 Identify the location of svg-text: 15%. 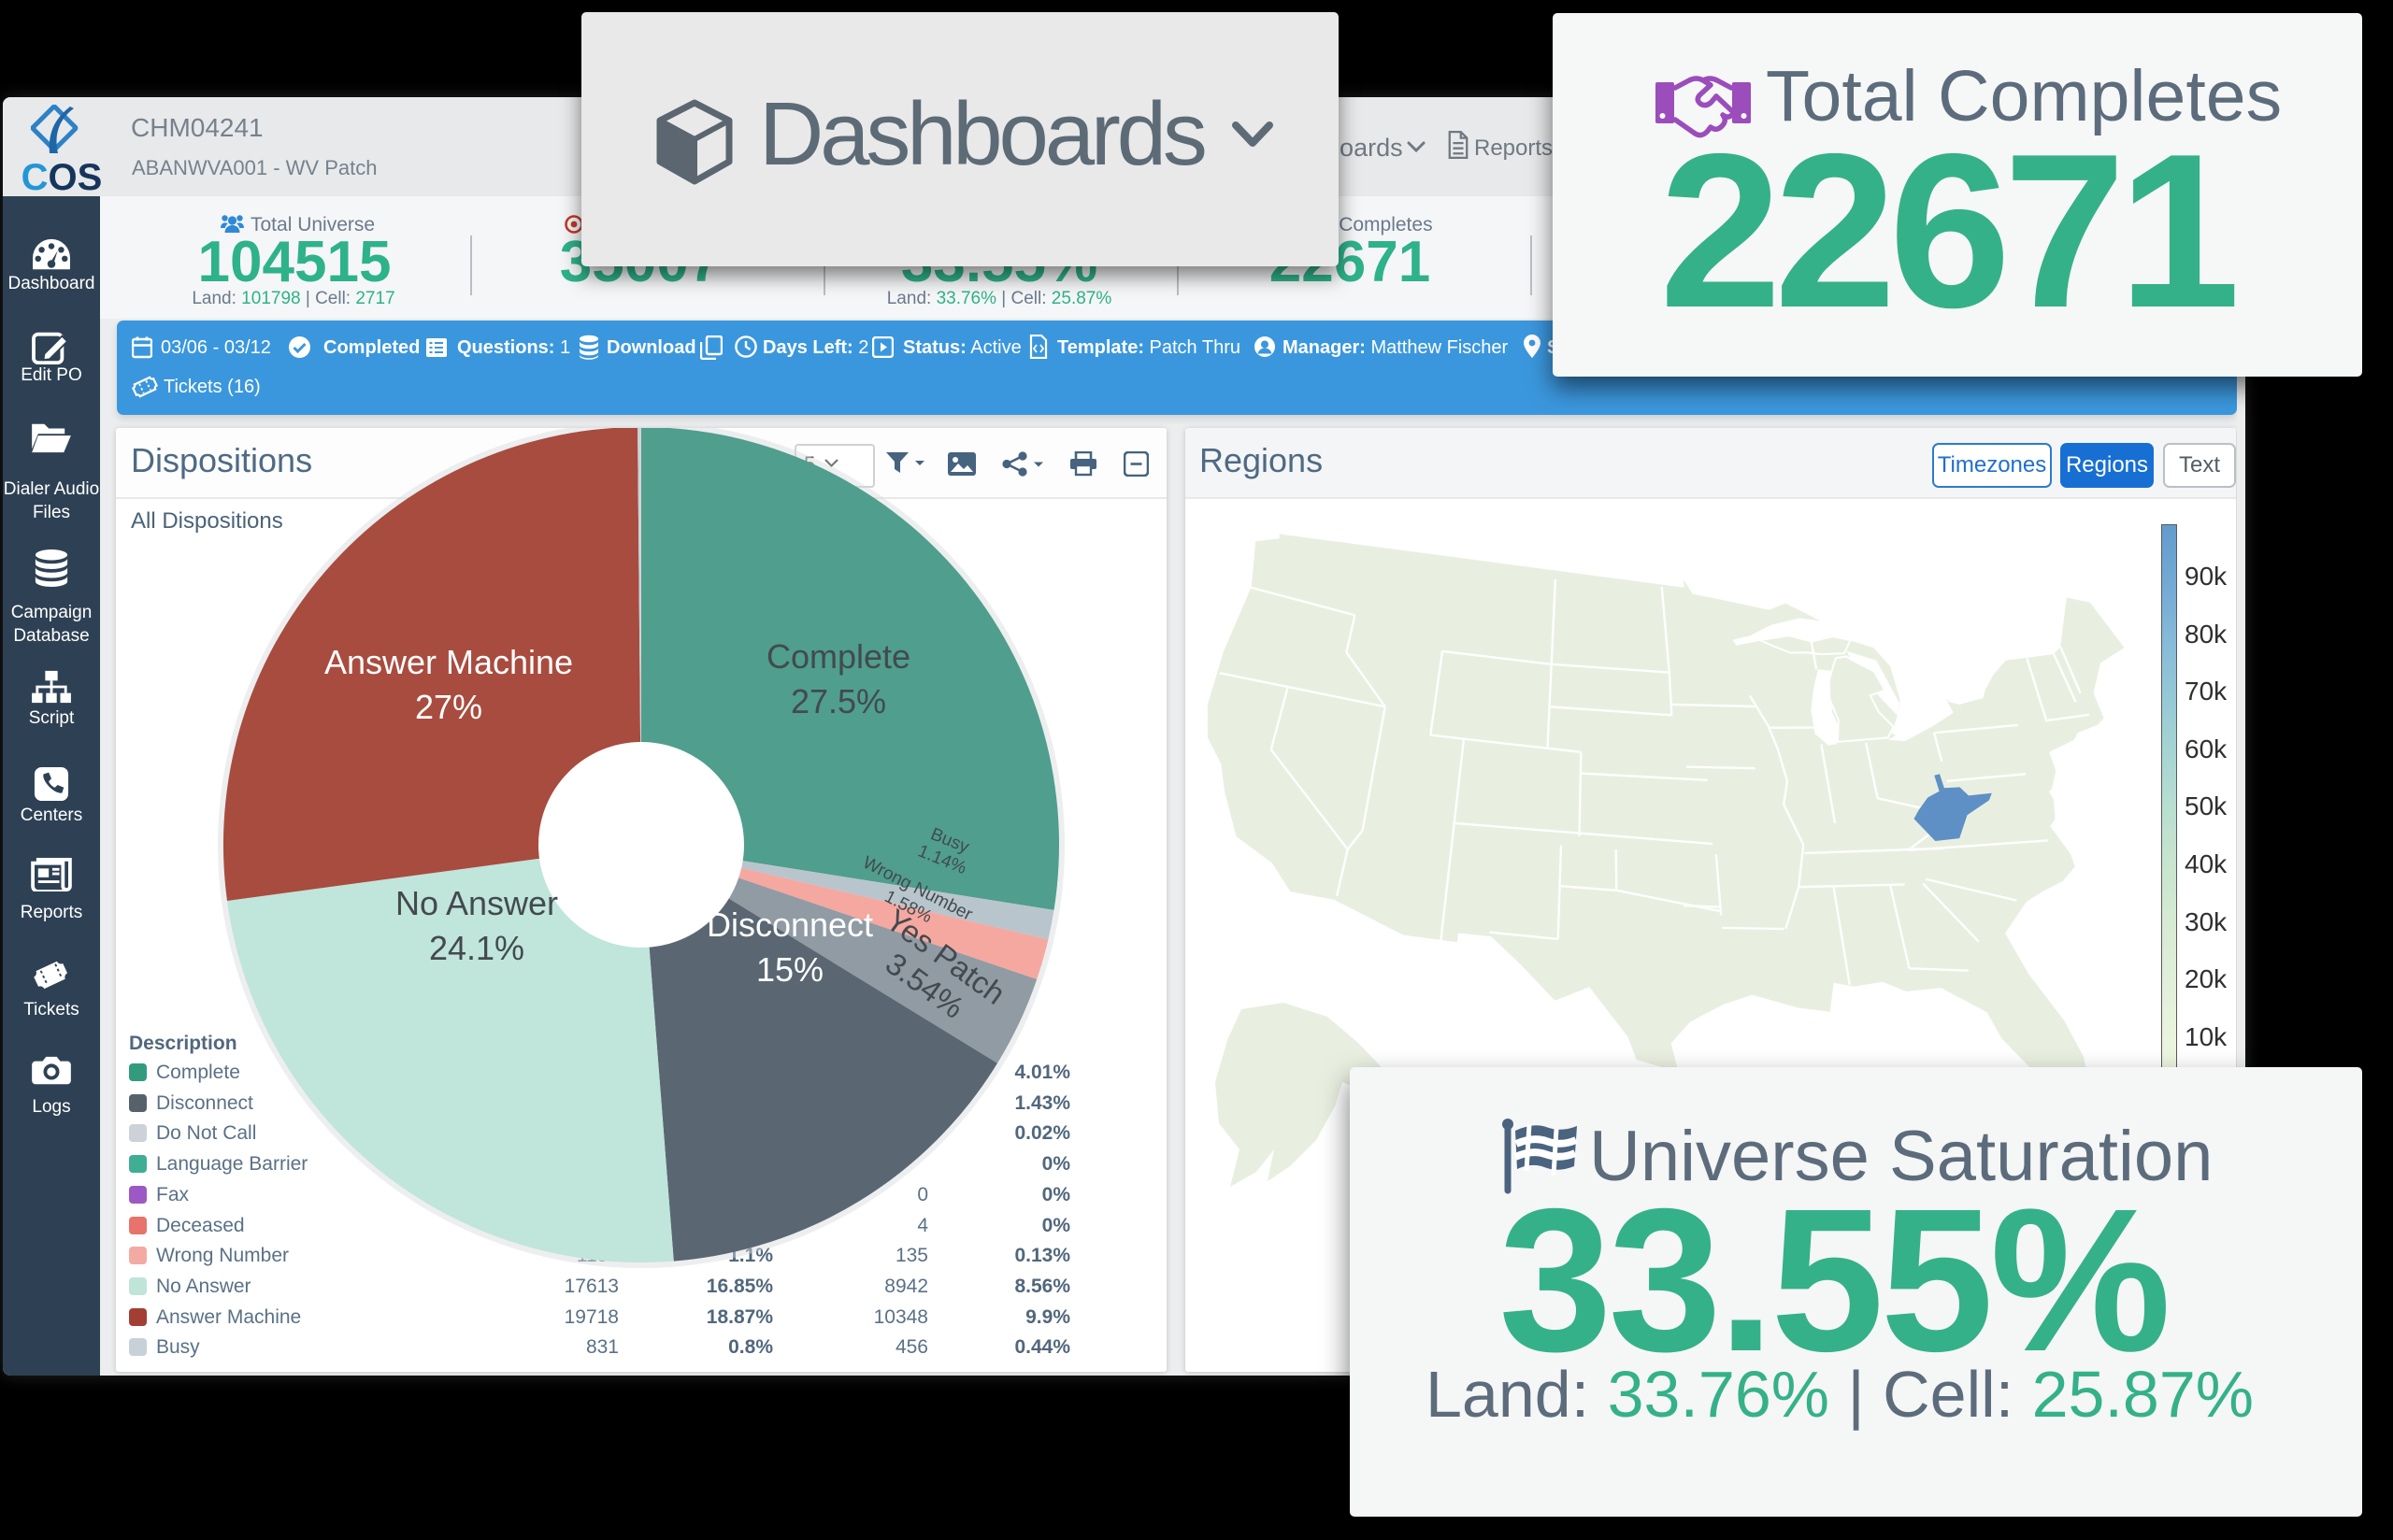
(790, 969).